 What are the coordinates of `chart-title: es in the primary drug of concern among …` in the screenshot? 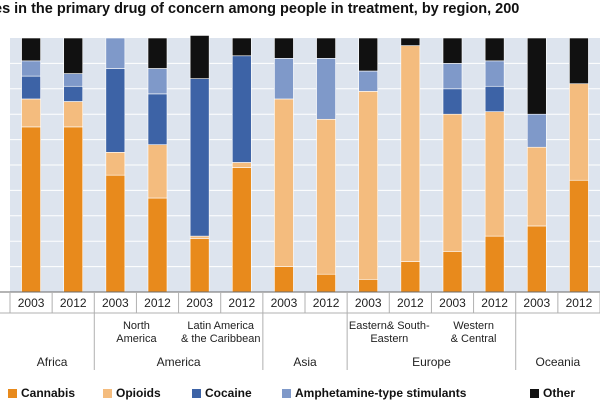 It's located at (260, 9).